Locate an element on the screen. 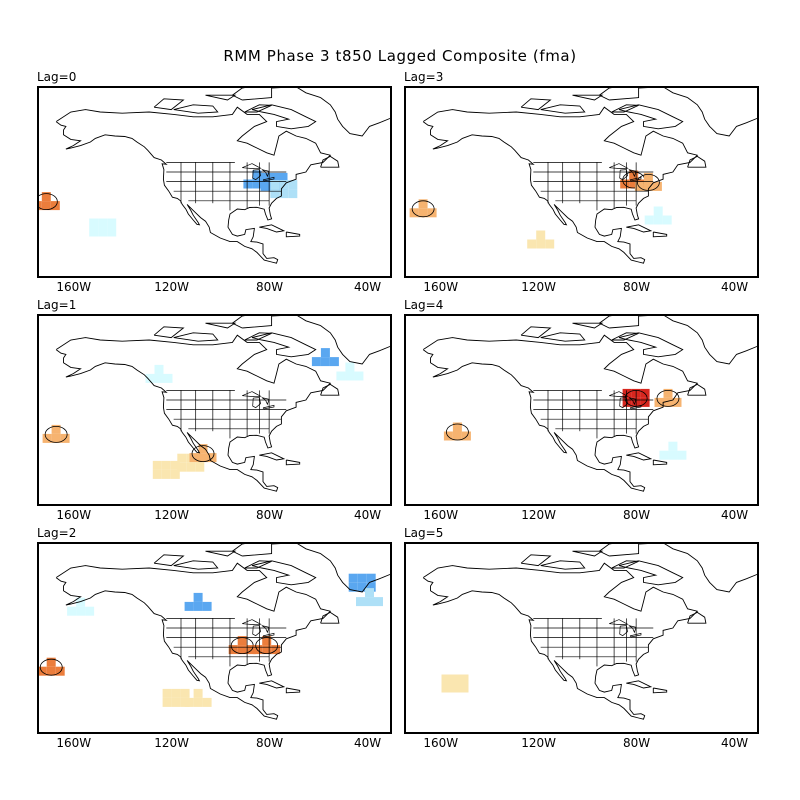 The height and width of the screenshot is (800, 800). panel-label: Lag=0 is located at coordinates (57, 77).